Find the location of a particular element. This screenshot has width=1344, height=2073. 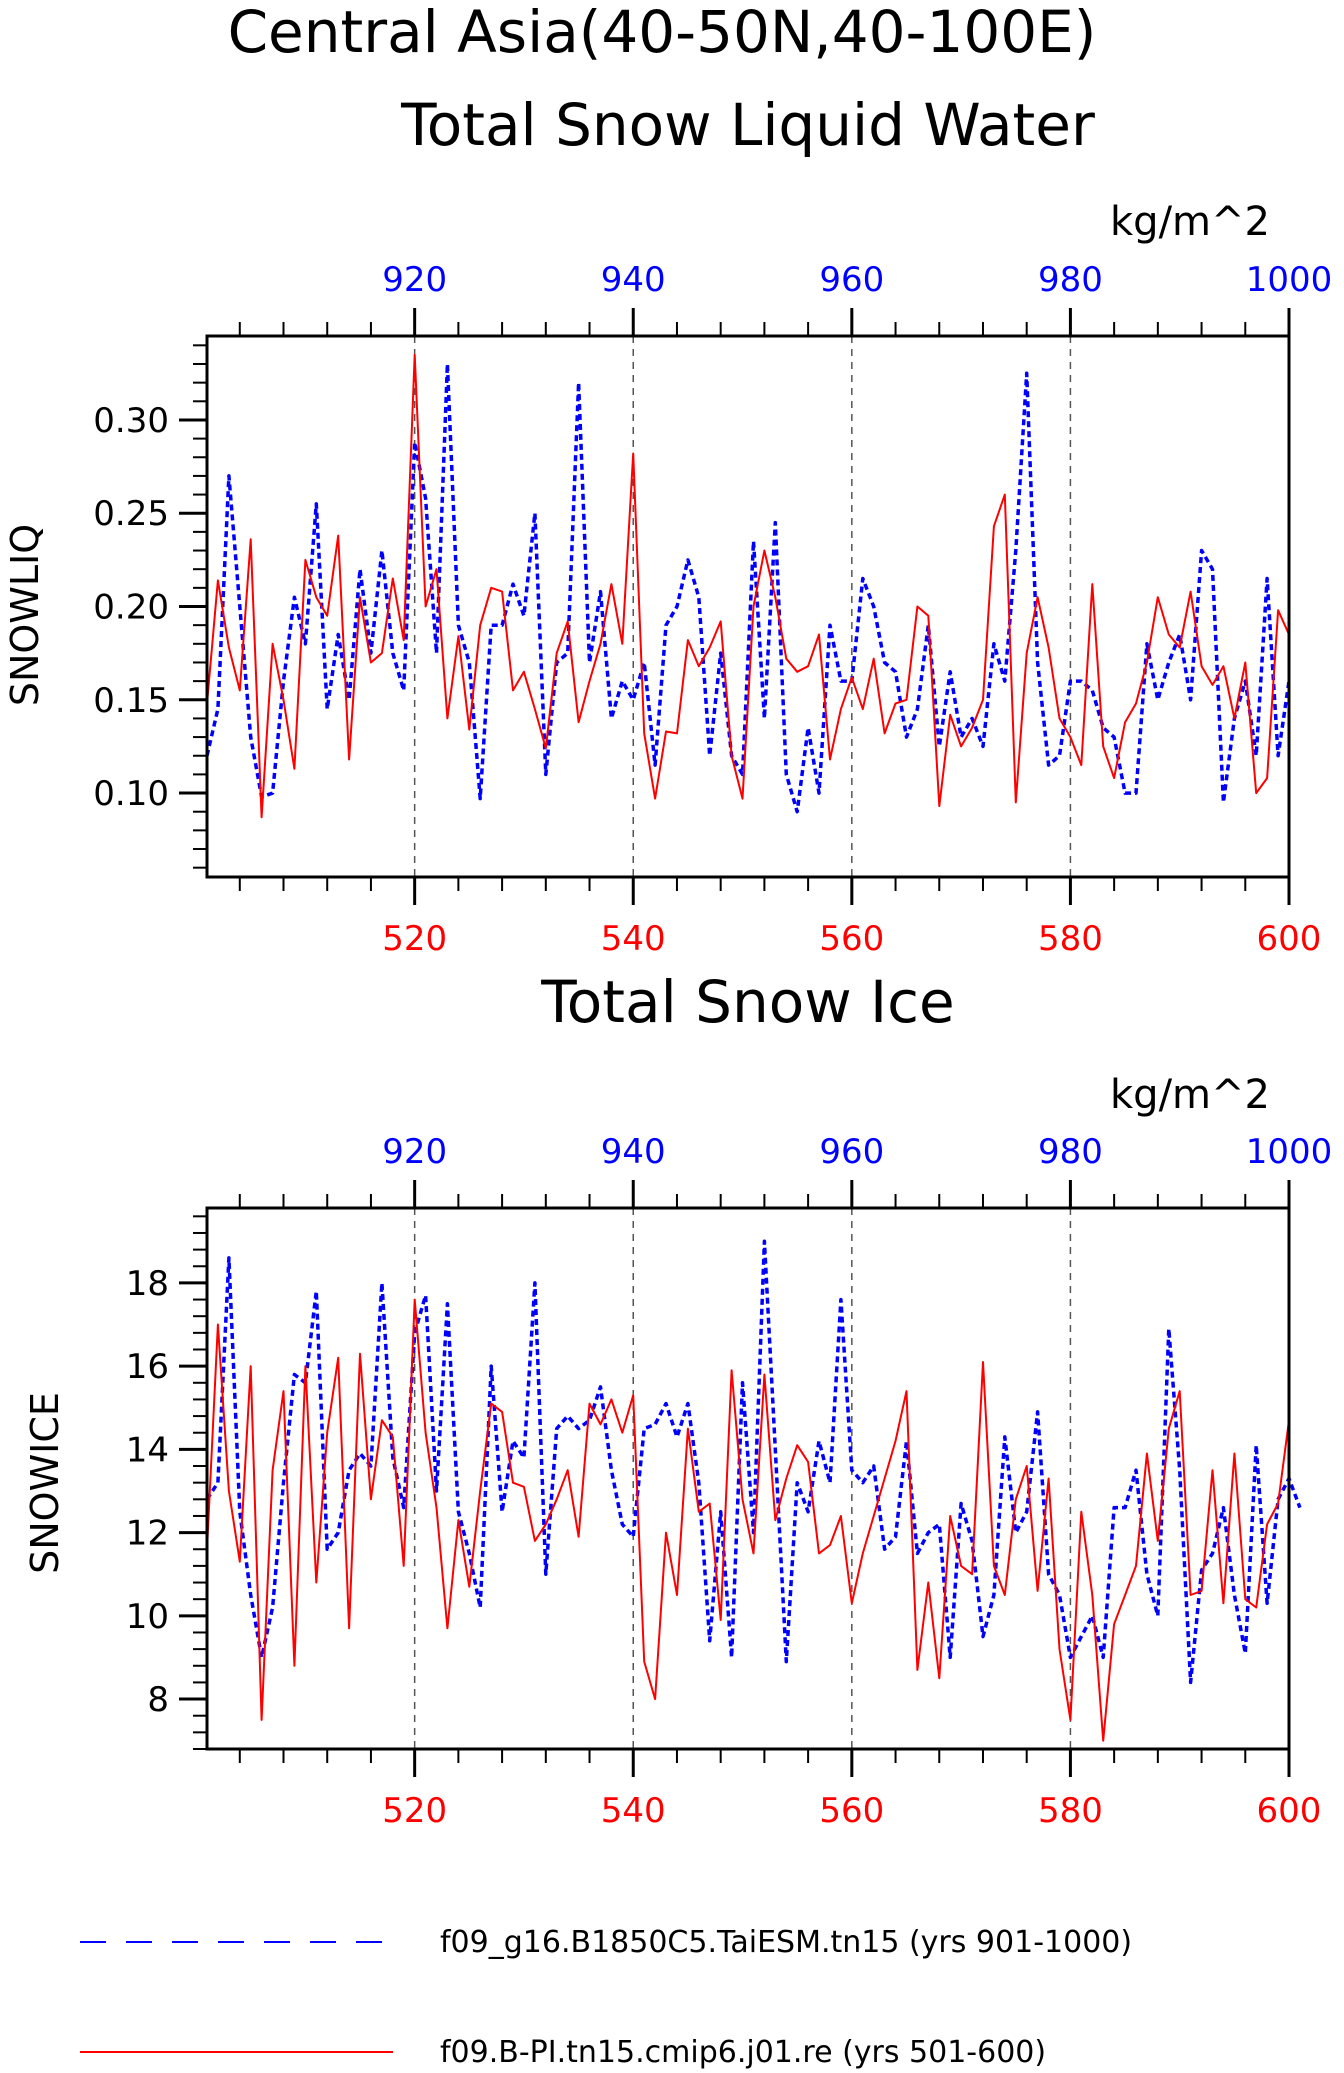

y-tick-label: 0.10 is located at coordinates (131, 794).